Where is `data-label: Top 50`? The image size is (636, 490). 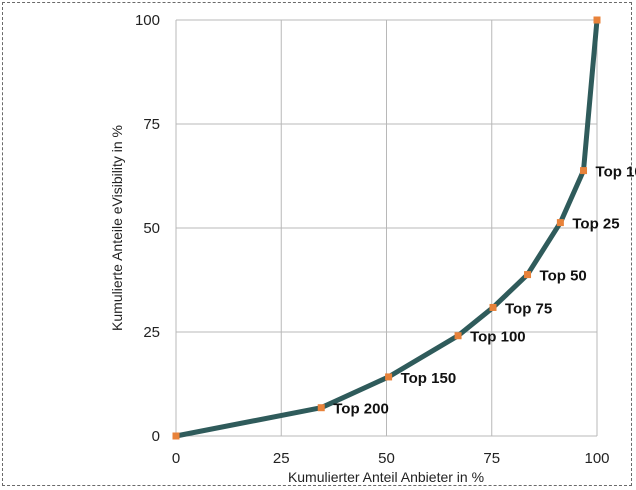
data-label: Top 50 is located at coordinates (563, 276).